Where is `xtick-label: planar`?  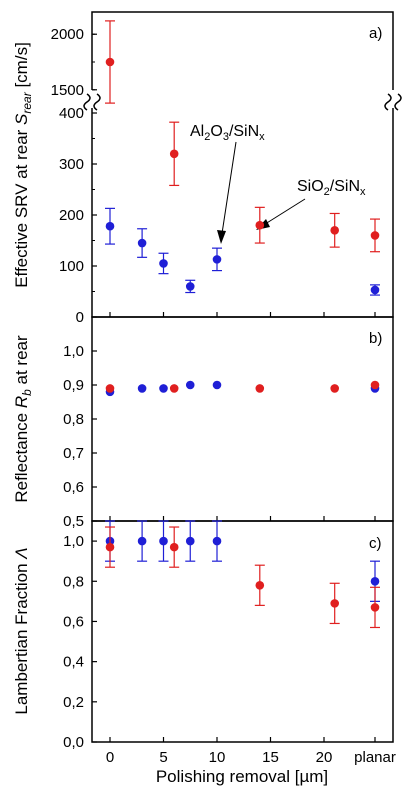
xtick-label: planar is located at coordinates (375, 757).